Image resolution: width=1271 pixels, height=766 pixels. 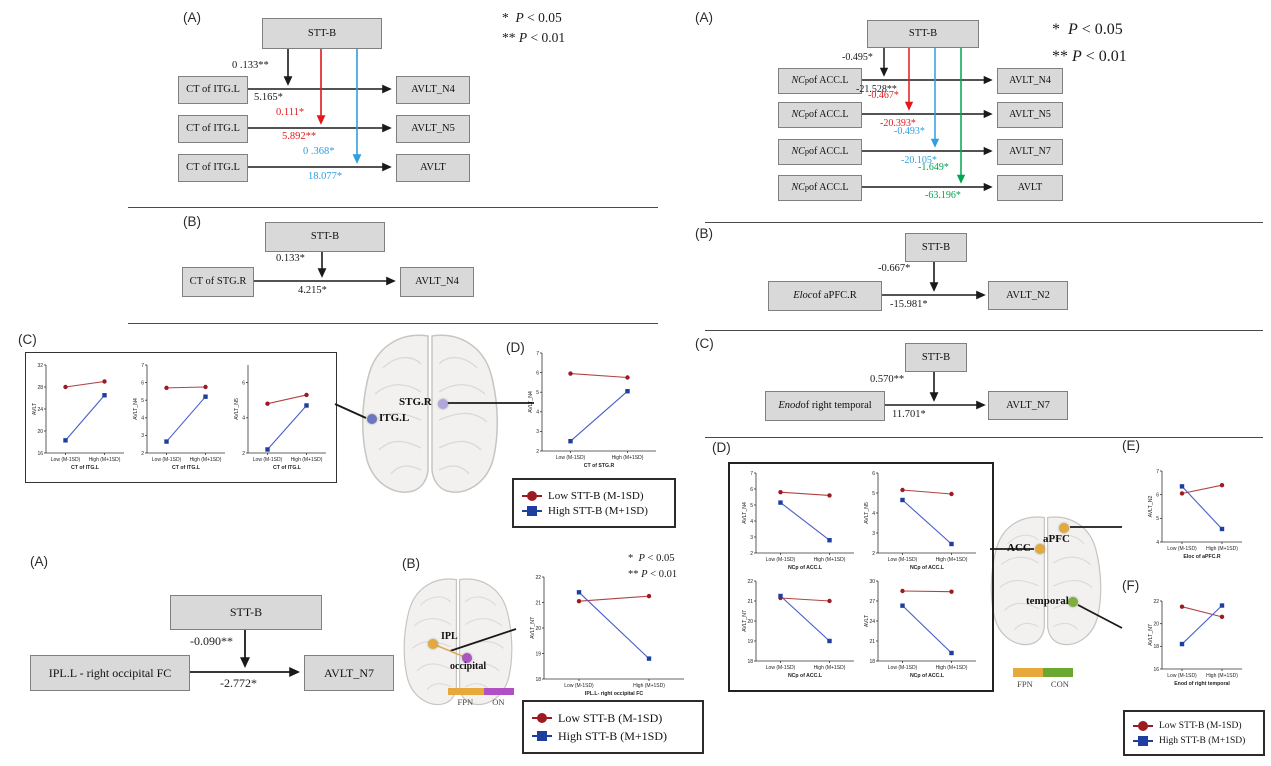 What do you see at coordinates (1064, 528) in the screenshot?
I see `region-dot-apfc` at bounding box center [1064, 528].